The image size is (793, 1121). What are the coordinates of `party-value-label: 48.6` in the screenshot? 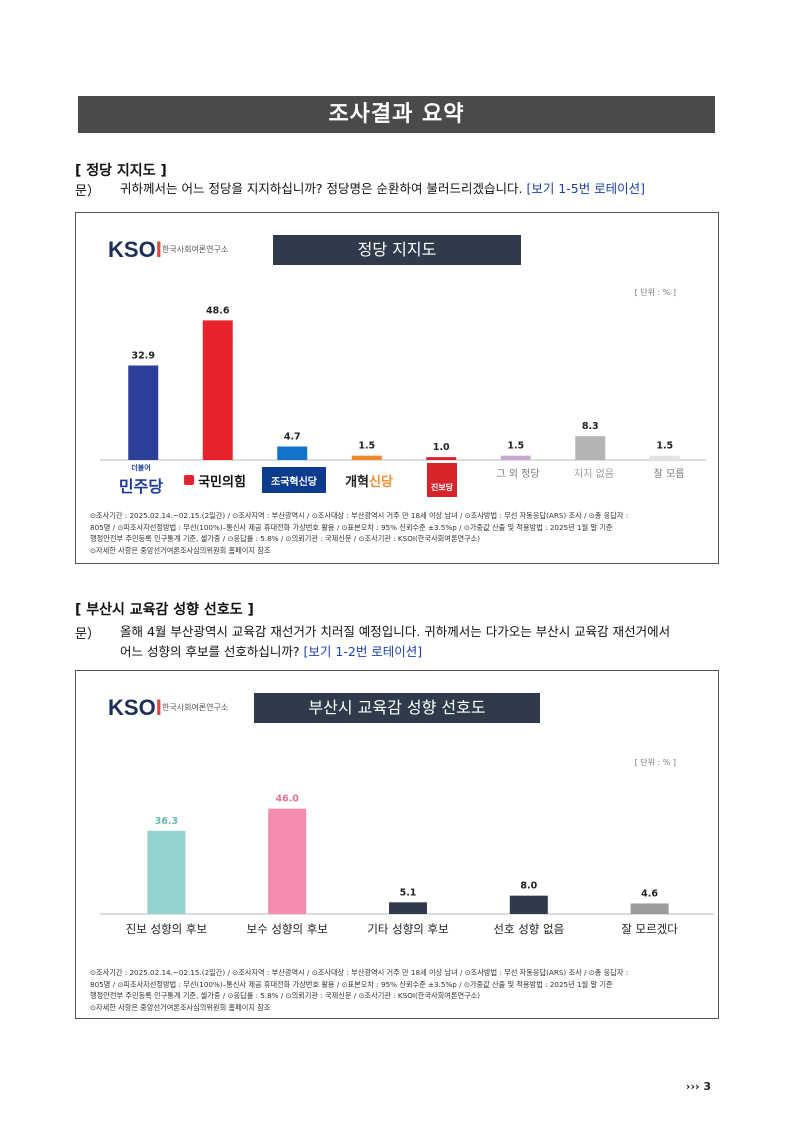 It's located at (218, 310).